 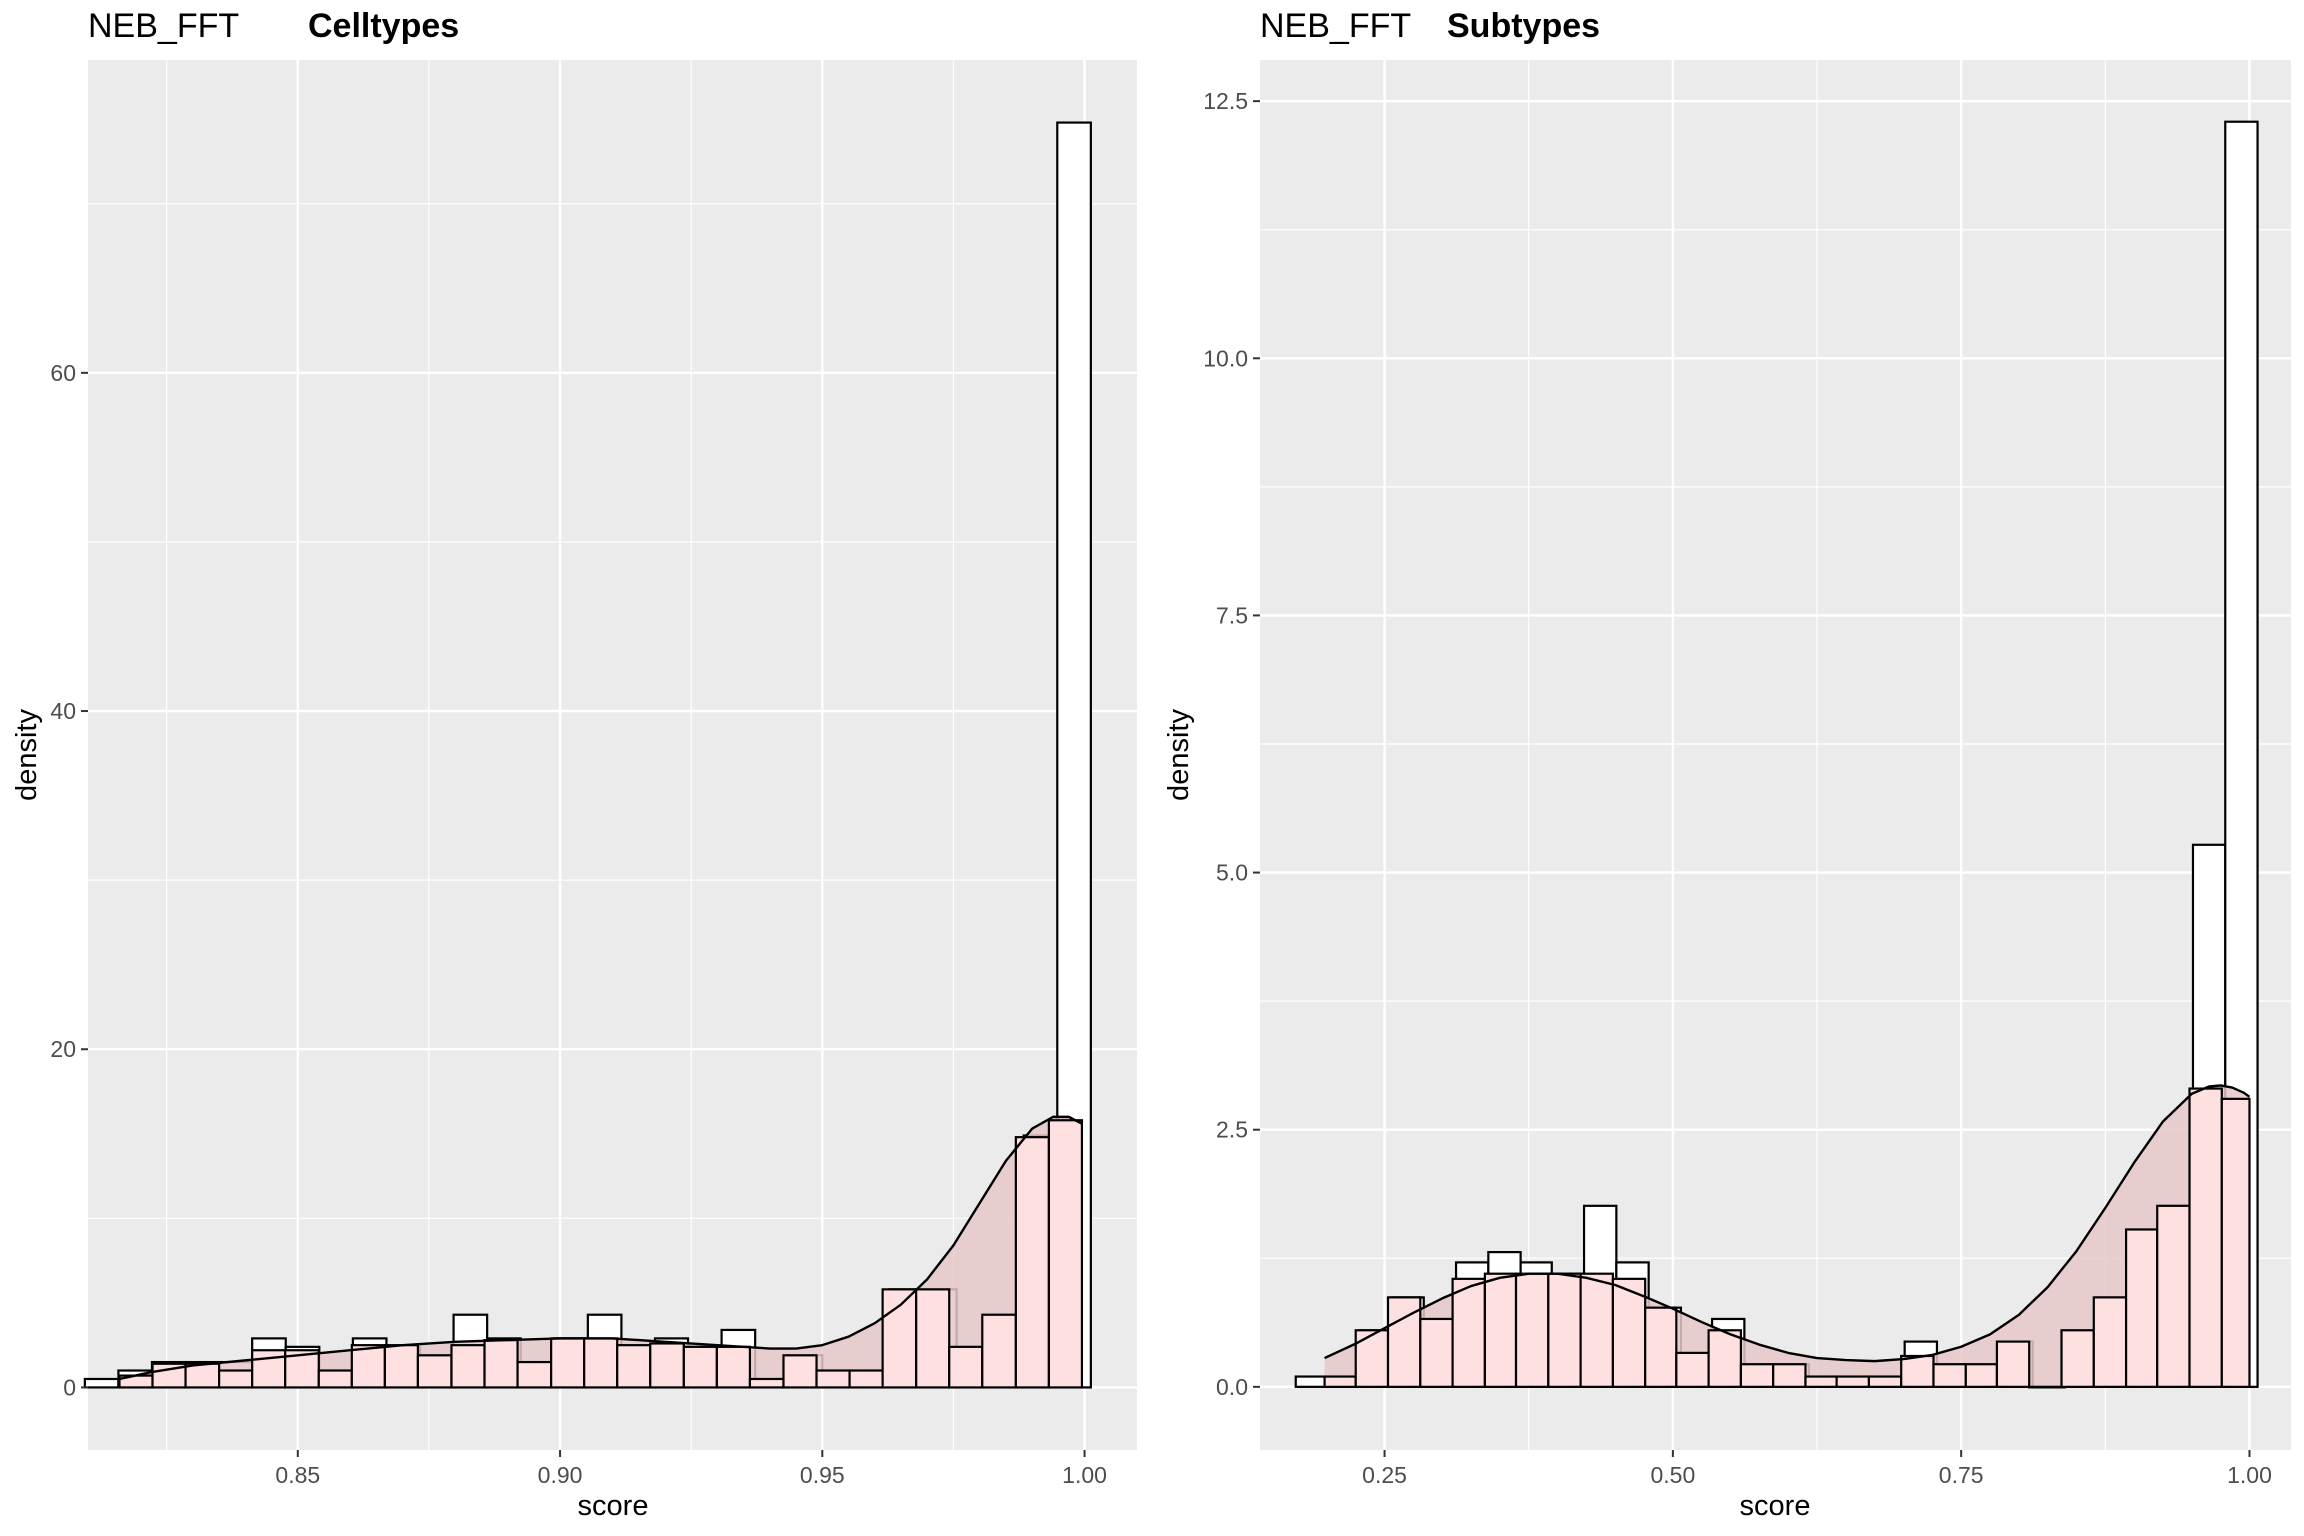 I want to click on subtypes-density-curve, so click(x=1787, y=1223).